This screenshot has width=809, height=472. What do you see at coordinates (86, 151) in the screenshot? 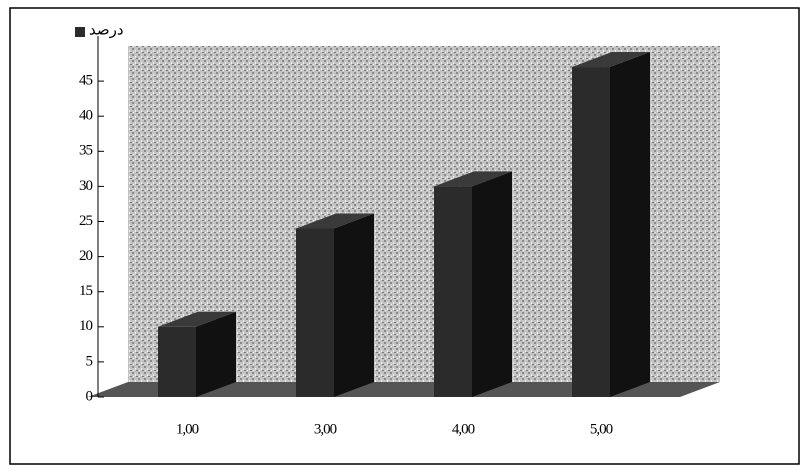
I see `y-tick-label: 35` at bounding box center [86, 151].